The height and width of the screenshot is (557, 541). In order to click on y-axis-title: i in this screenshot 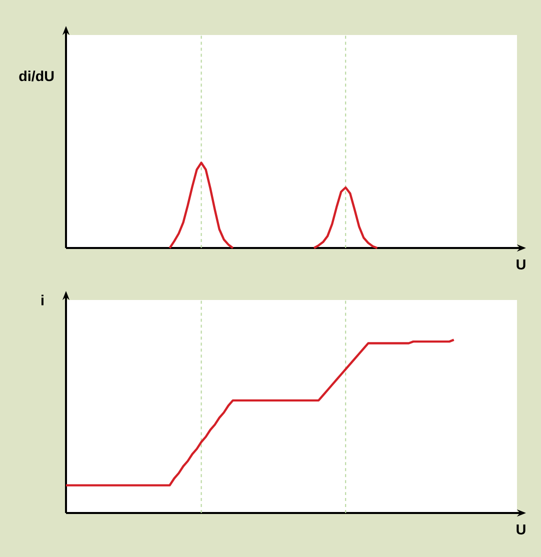, I will do `click(42, 300)`.